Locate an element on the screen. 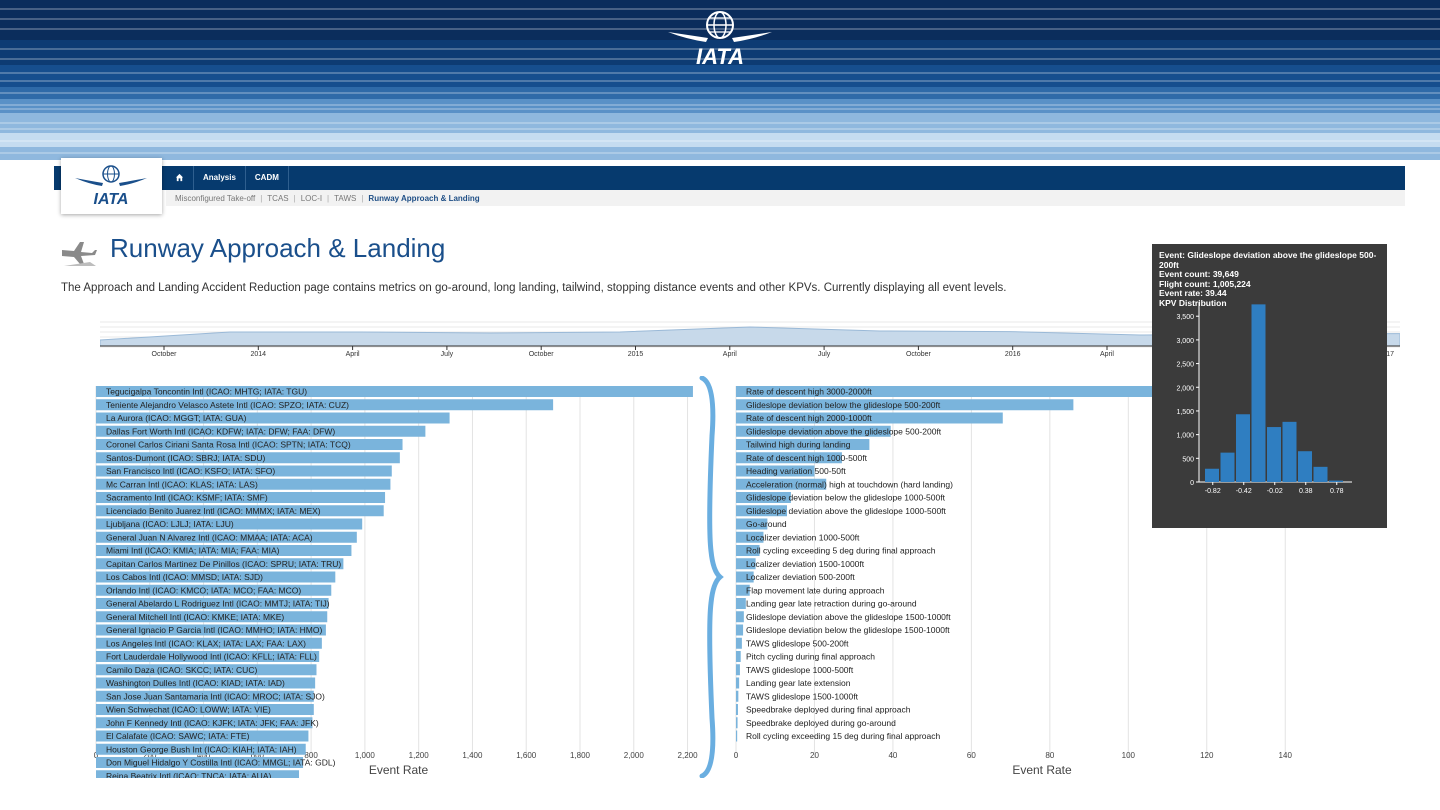 This screenshot has height=810, width=1440. airport-bar-label: Sacramento Intl (ICAO: KSMF; IATA: SMF) is located at coordinates (187, 498).